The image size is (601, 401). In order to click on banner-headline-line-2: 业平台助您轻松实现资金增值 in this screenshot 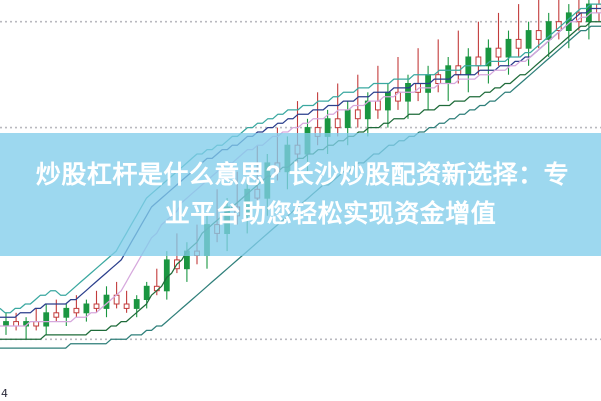, I will do `click(330, 213)`.